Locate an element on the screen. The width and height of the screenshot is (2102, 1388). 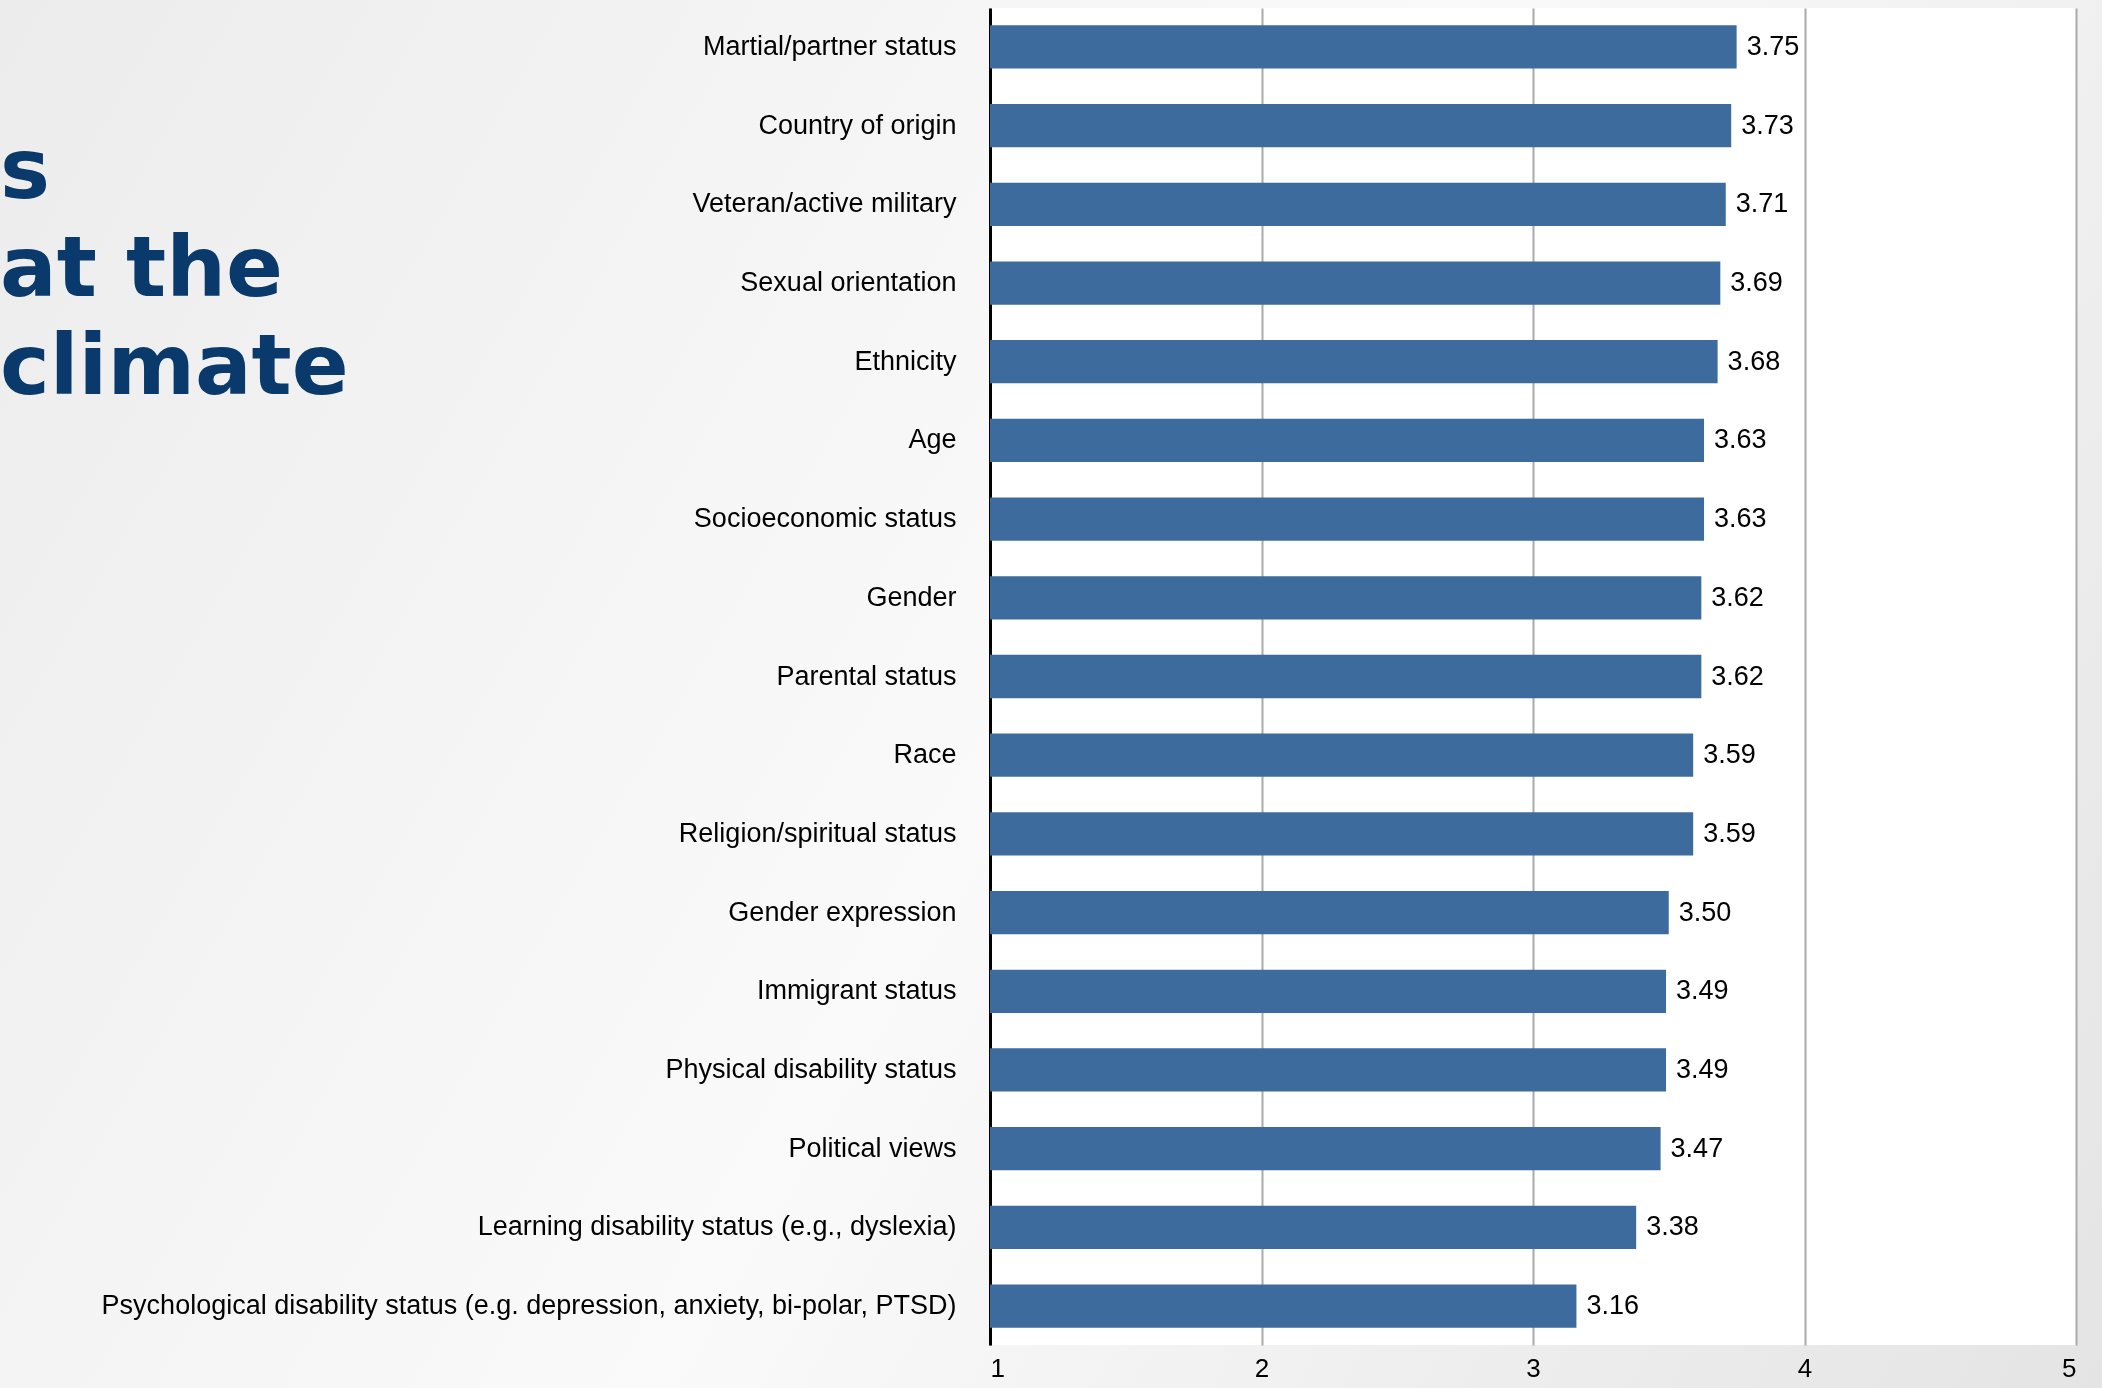
y-tick-label: Gender is located at coordinates (911, 596).